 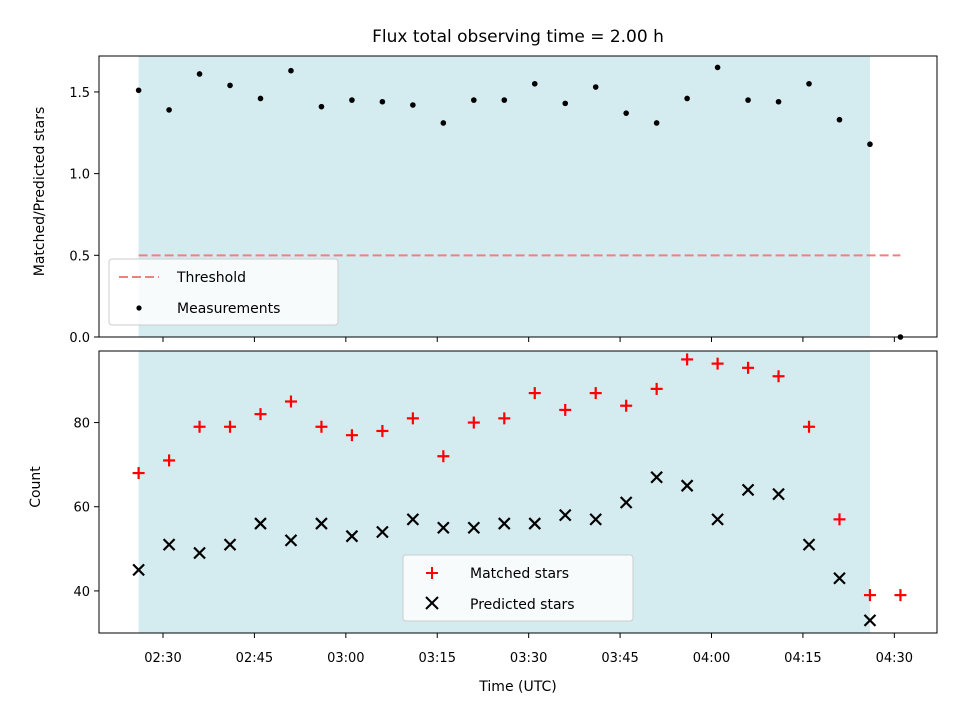 I want to click on x-tick-label: 02:30, so click(x=162, y=658).